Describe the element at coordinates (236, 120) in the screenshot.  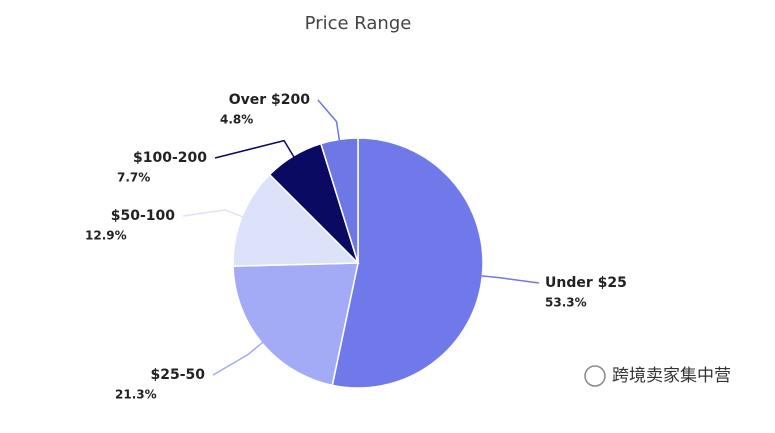
I see `slice-value: 4.8%` at that location.